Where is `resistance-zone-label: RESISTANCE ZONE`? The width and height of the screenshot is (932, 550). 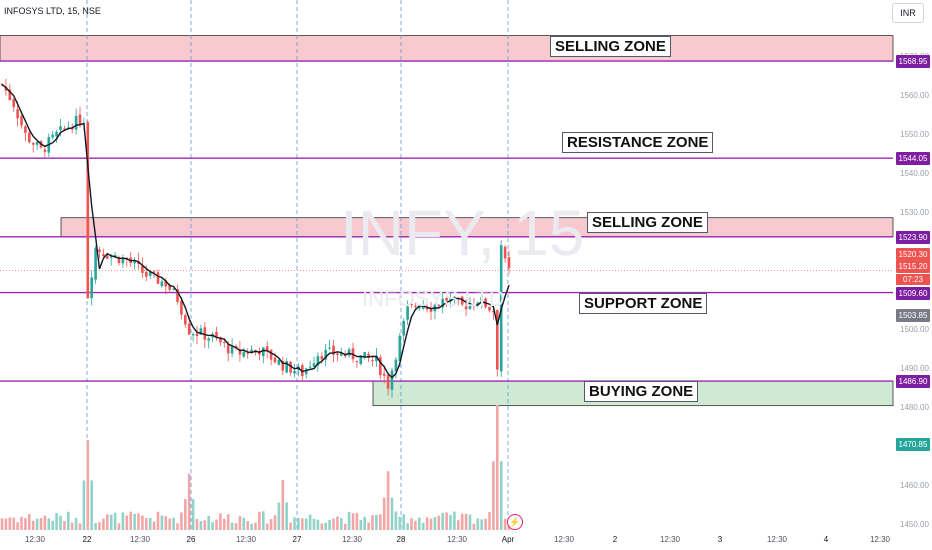 resistance-zone-label: RESISTANCE ZONE is located at coordinates (638, 142).